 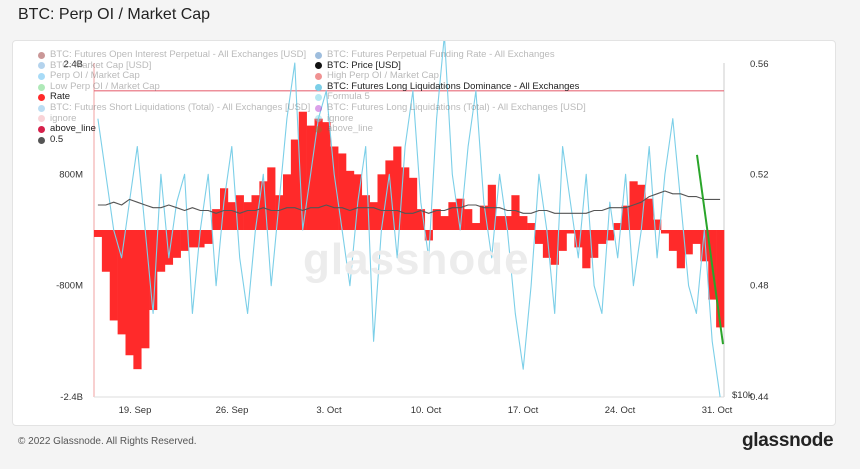 What do you see at coordinates (348, 97) in the screenshot?
I see `legend-label: Formula 5` at bounding box center [348, 97].